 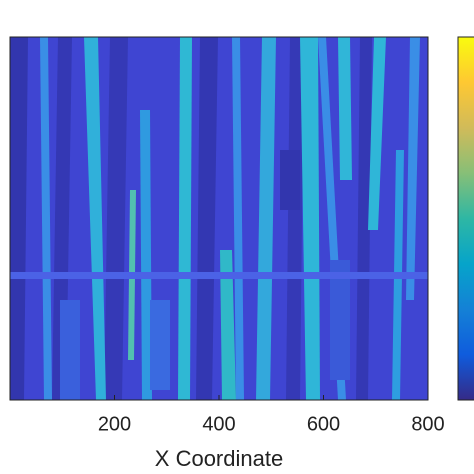 What do you see at coordinates (114, 424) in the screenshot?
I see `x-tick-label: 200` at bounding box center [114, 424].